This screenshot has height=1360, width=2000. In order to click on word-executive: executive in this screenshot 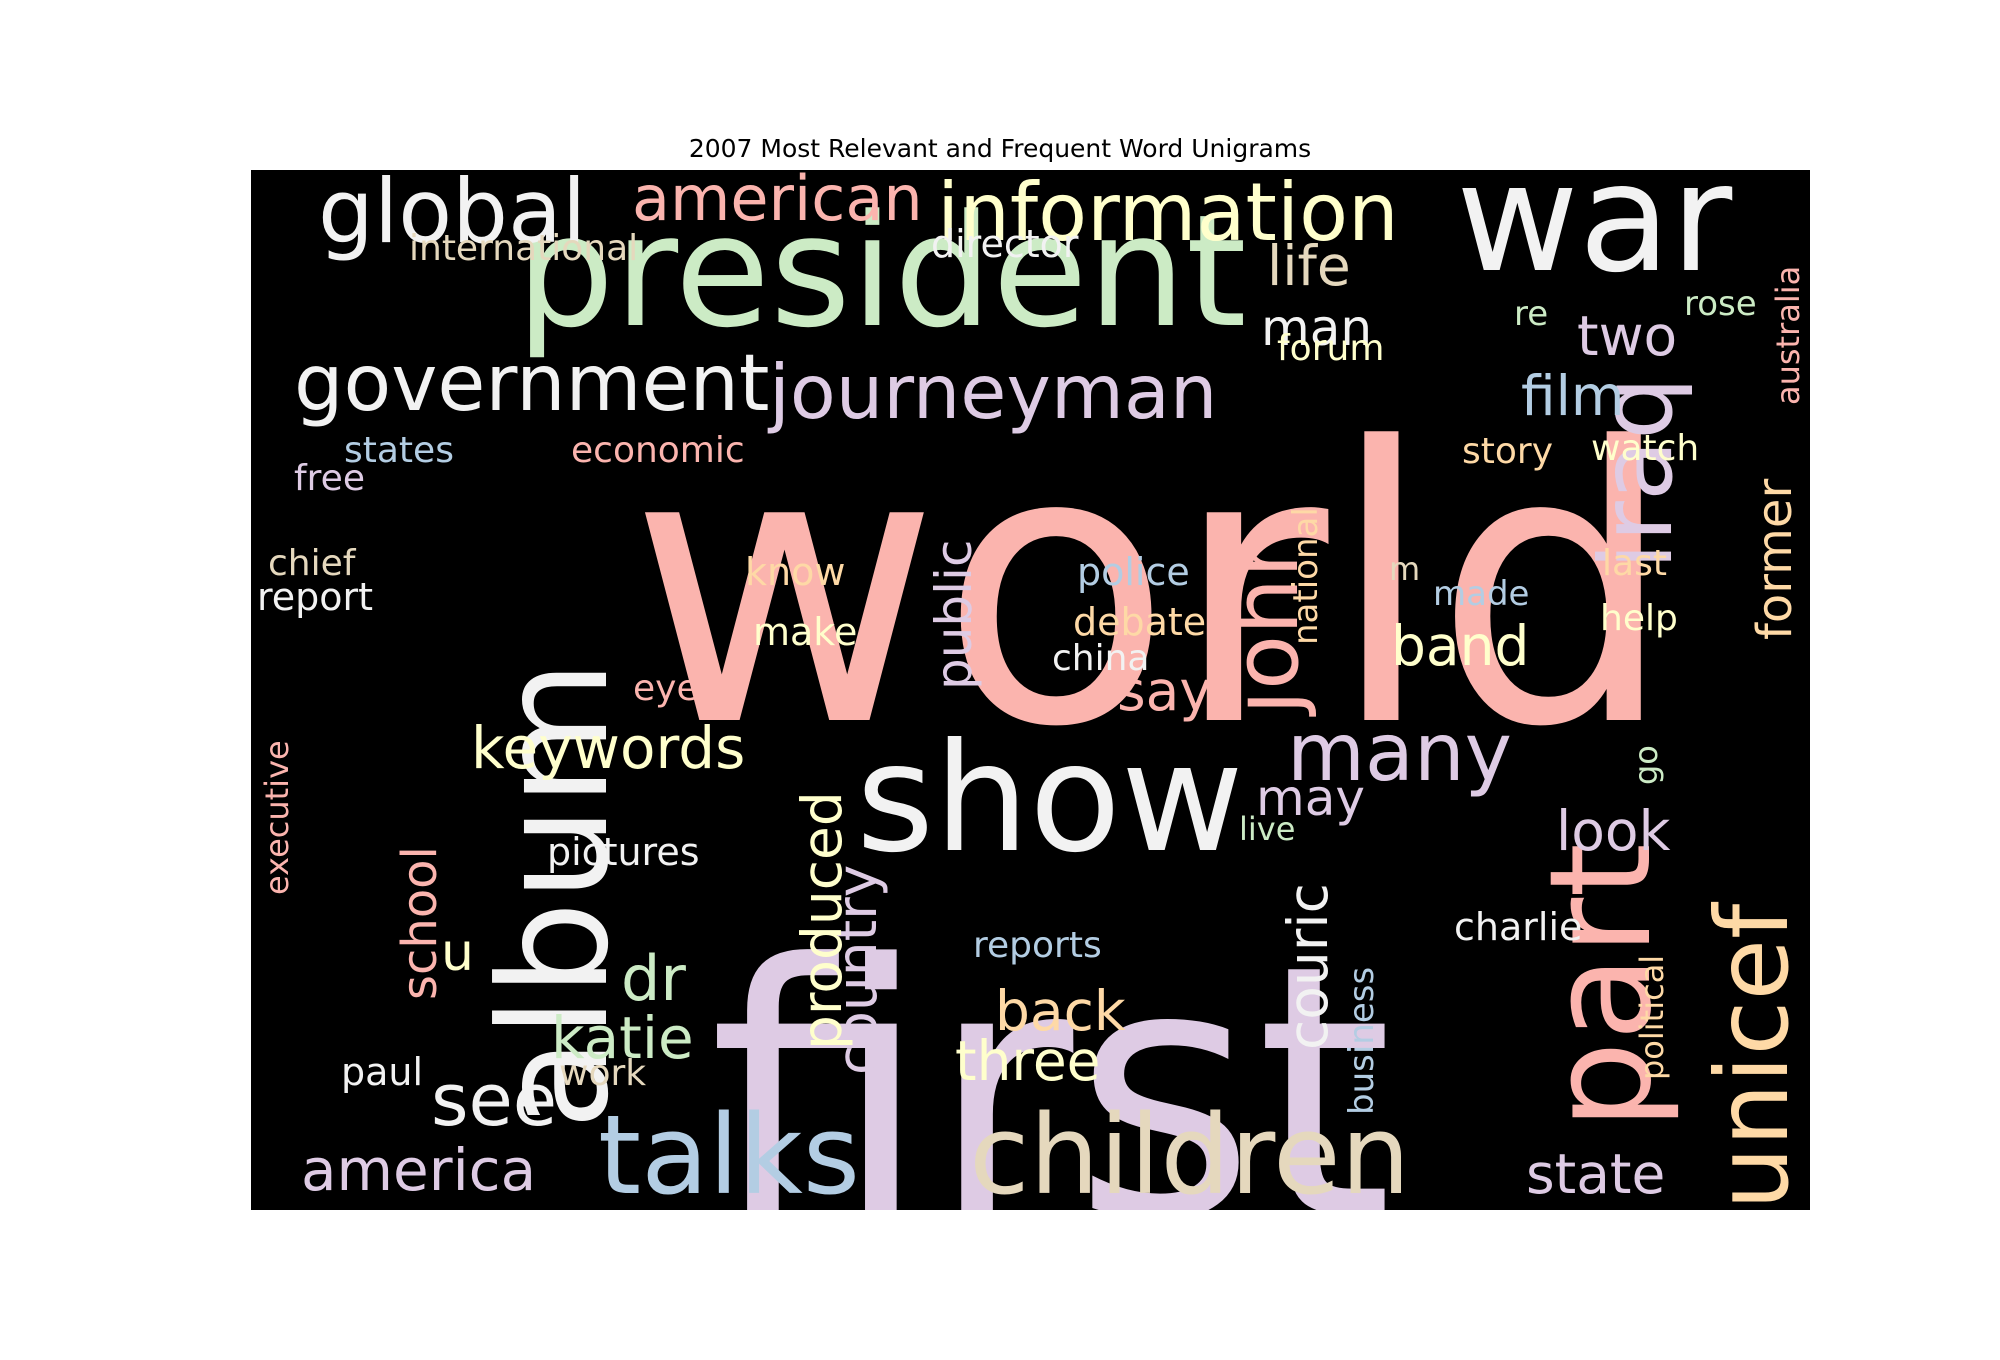, I will do `click(277, 817)`.